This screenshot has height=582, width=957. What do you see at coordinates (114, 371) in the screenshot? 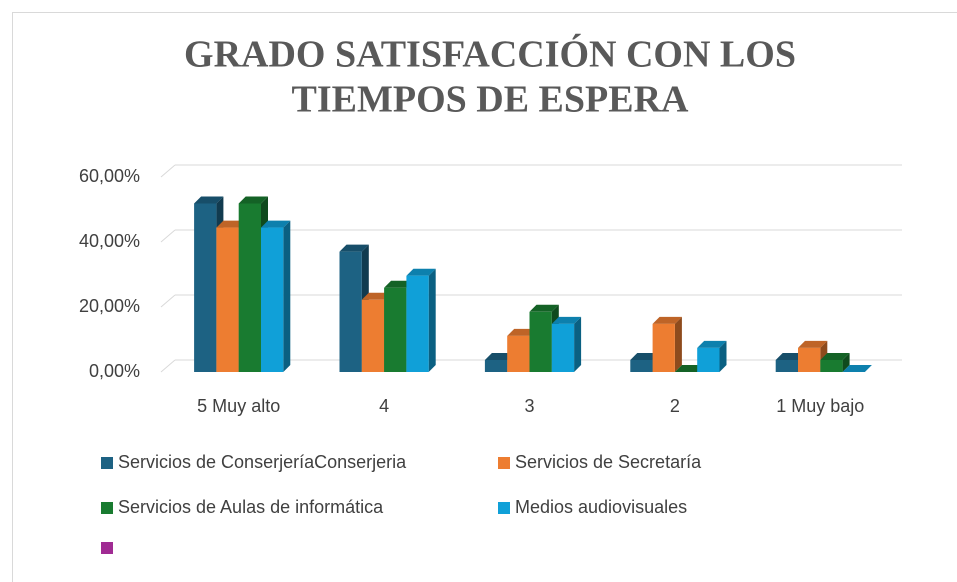
I see `y-tick-label: 0,00%` at bounding box center [114, 371].